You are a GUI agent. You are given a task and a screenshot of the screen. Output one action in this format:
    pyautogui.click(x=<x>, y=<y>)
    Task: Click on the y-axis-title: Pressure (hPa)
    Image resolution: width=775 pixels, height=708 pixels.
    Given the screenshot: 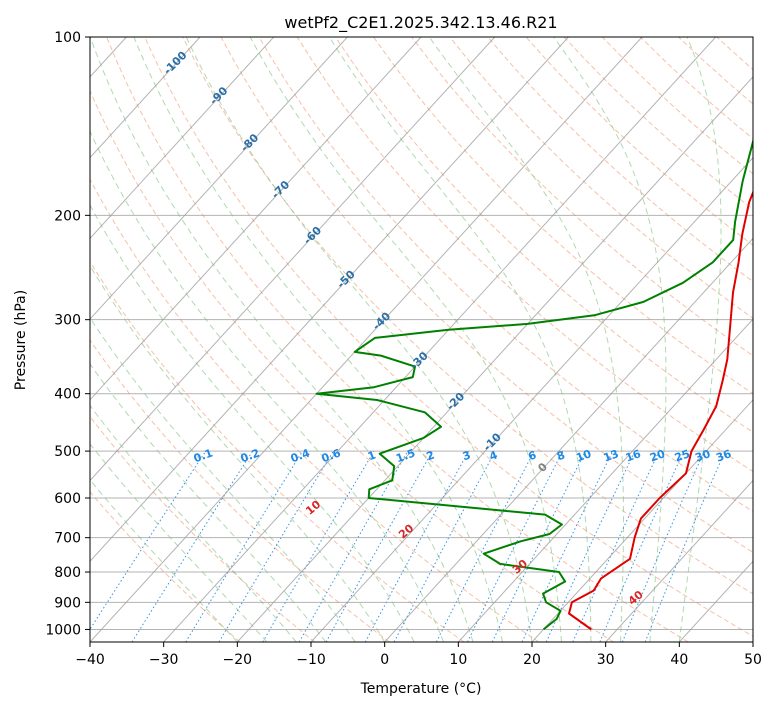 What is the action you would take?
    pyautogui.click(x=21, y=340)
    